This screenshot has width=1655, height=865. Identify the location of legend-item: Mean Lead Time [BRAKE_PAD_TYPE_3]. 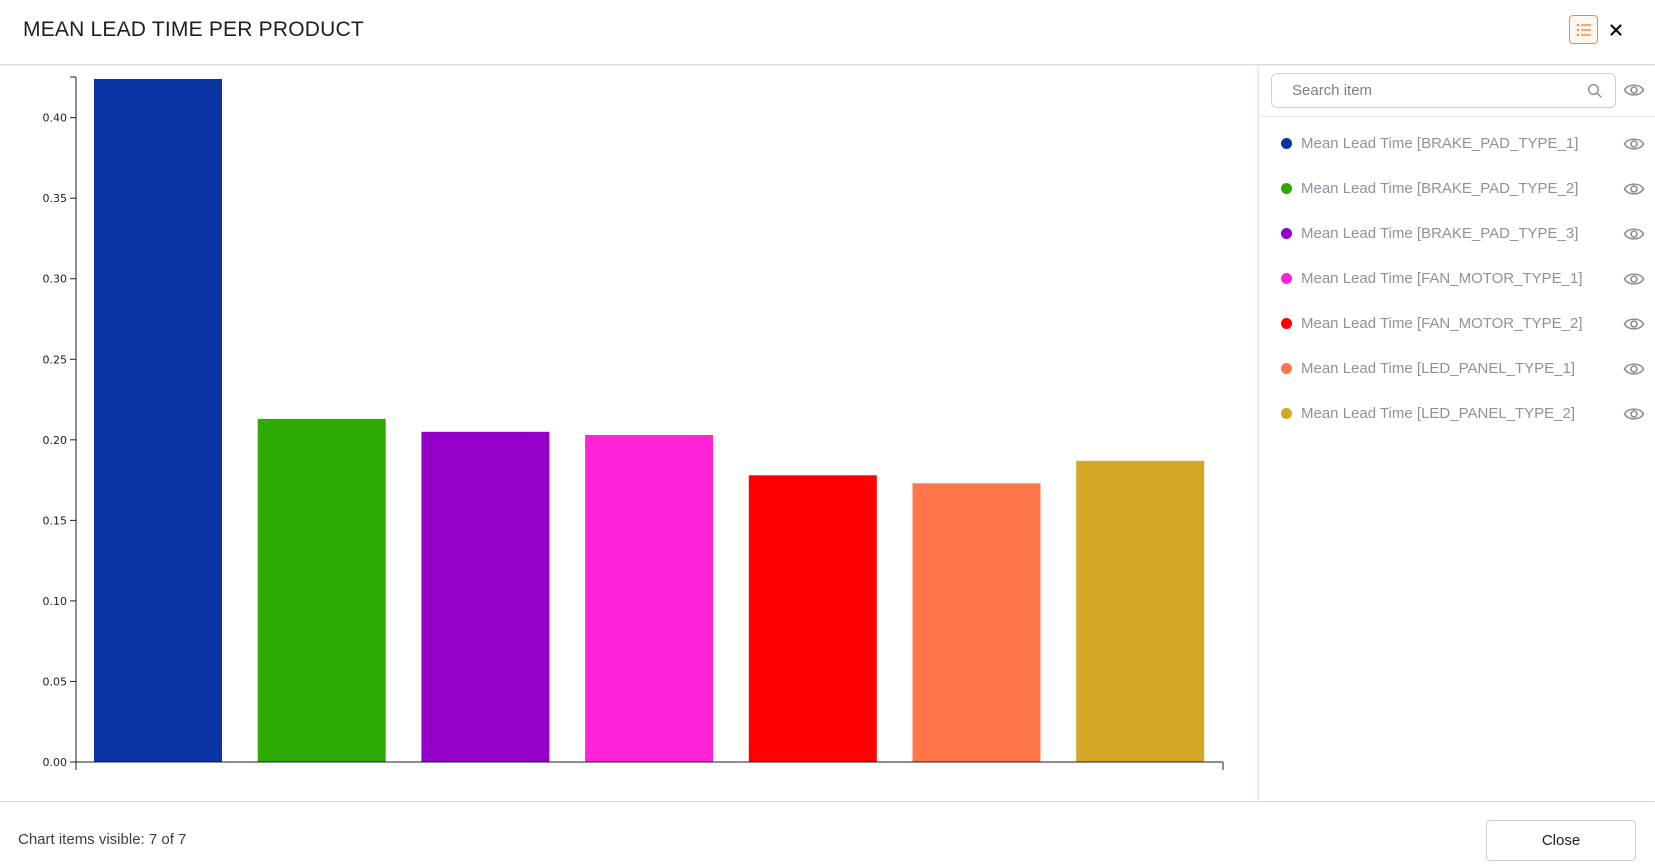
(1457, 233).